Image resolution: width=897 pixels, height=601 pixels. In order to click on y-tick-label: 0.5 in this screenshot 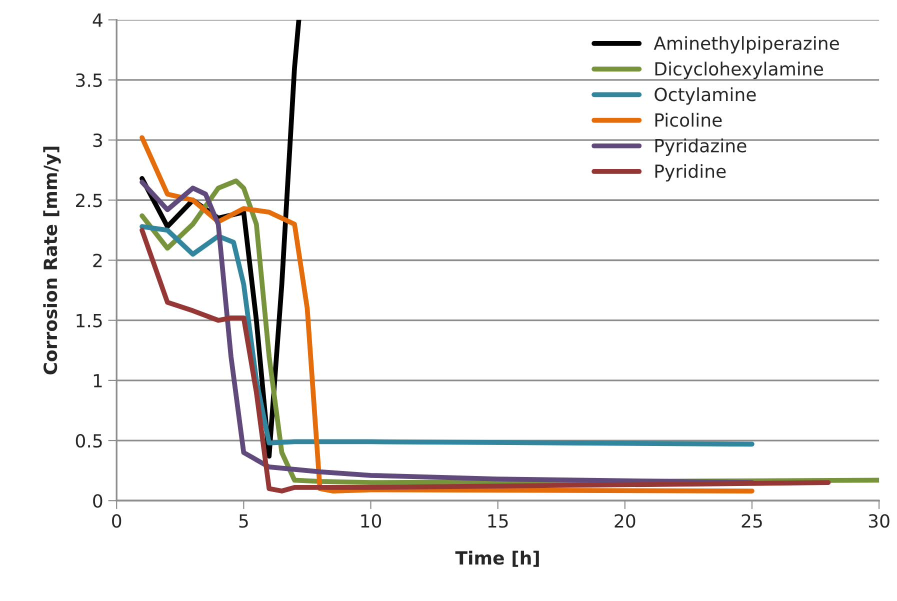, I will do `click(89, 441)`.